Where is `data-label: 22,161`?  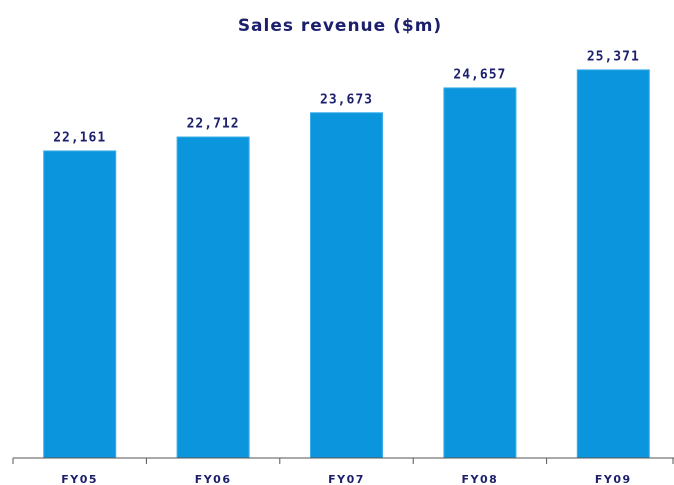
data-label: 22,161 is located at coordinates (79, 137).